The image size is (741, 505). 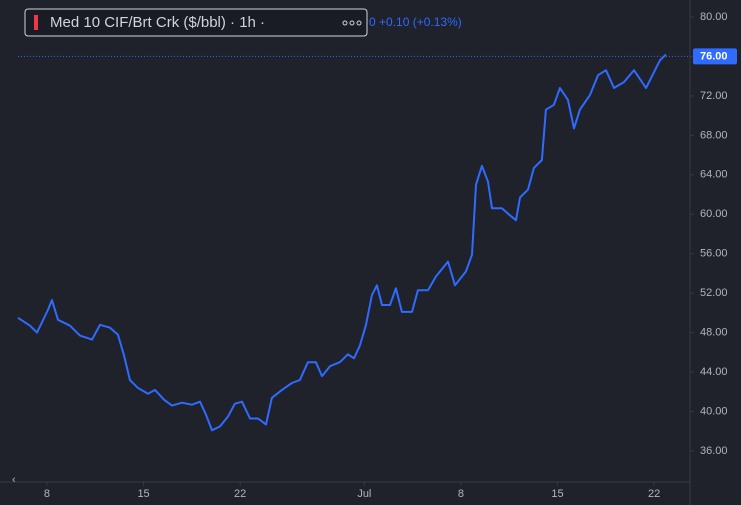 What do you see at coordinates (714, 135) in the screenshot?
I see `y-tick-label: 68.00` at bounding box center [714, 135].